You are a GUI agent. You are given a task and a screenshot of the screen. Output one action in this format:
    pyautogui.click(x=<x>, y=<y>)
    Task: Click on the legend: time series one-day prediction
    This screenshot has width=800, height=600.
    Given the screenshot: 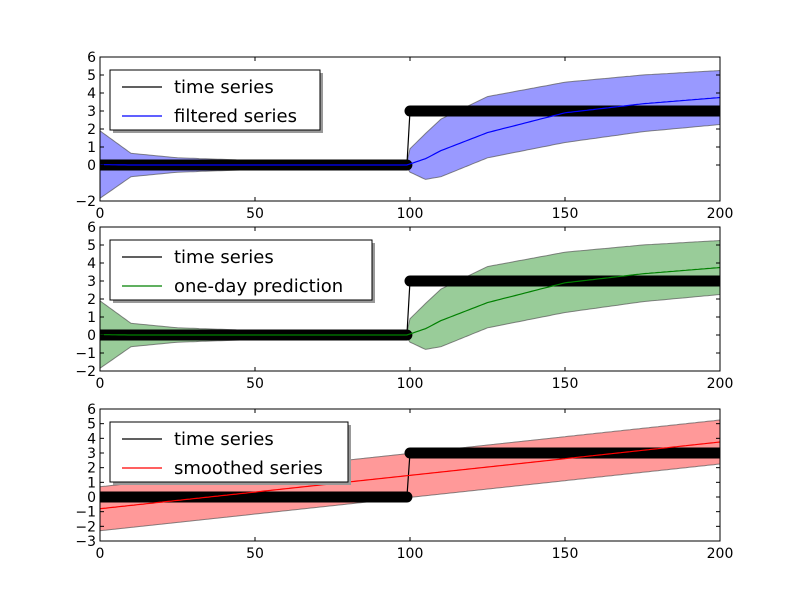 What is the action you would take?
    pyautogui.click(x=242, y=271)
    